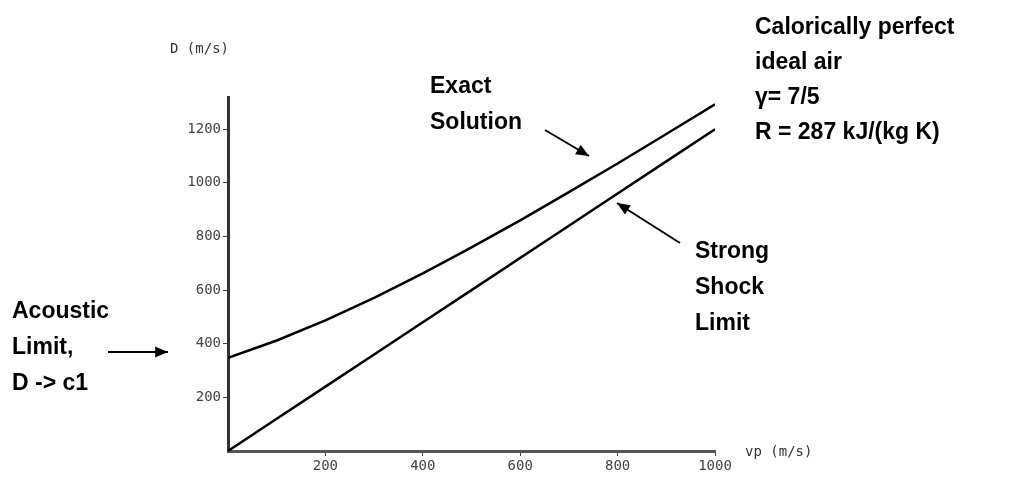  Describe the element at coordinates (520, 465) in the screenshot. I see `x-tick-label: 600` at that location.